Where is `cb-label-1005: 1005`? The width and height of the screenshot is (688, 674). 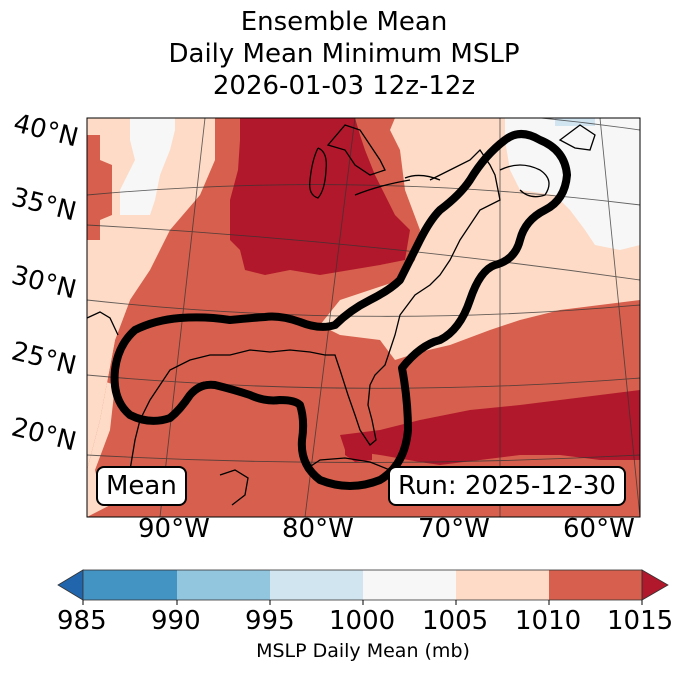
cb-label-1005: 1005 is located at coordinates (455, 621).